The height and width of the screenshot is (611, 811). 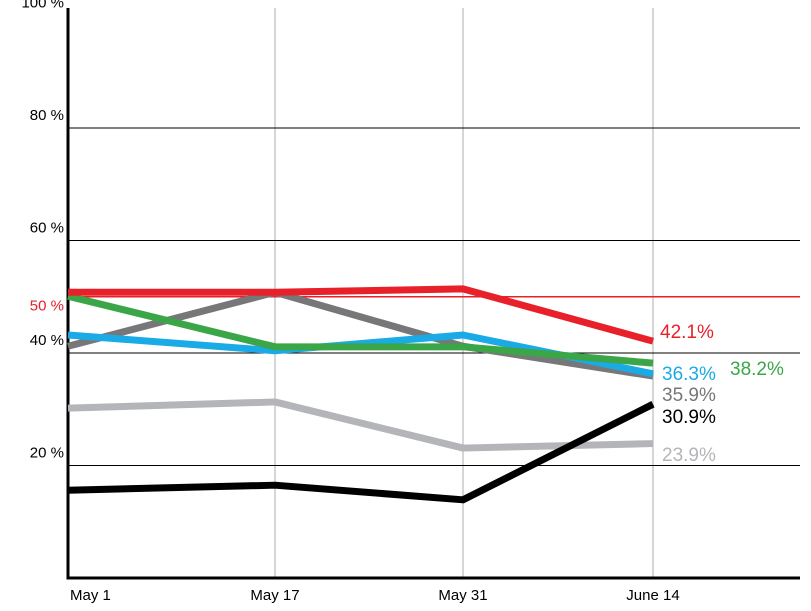 I want to click on x-tick-label: May 17, so click(x=274, y=595).